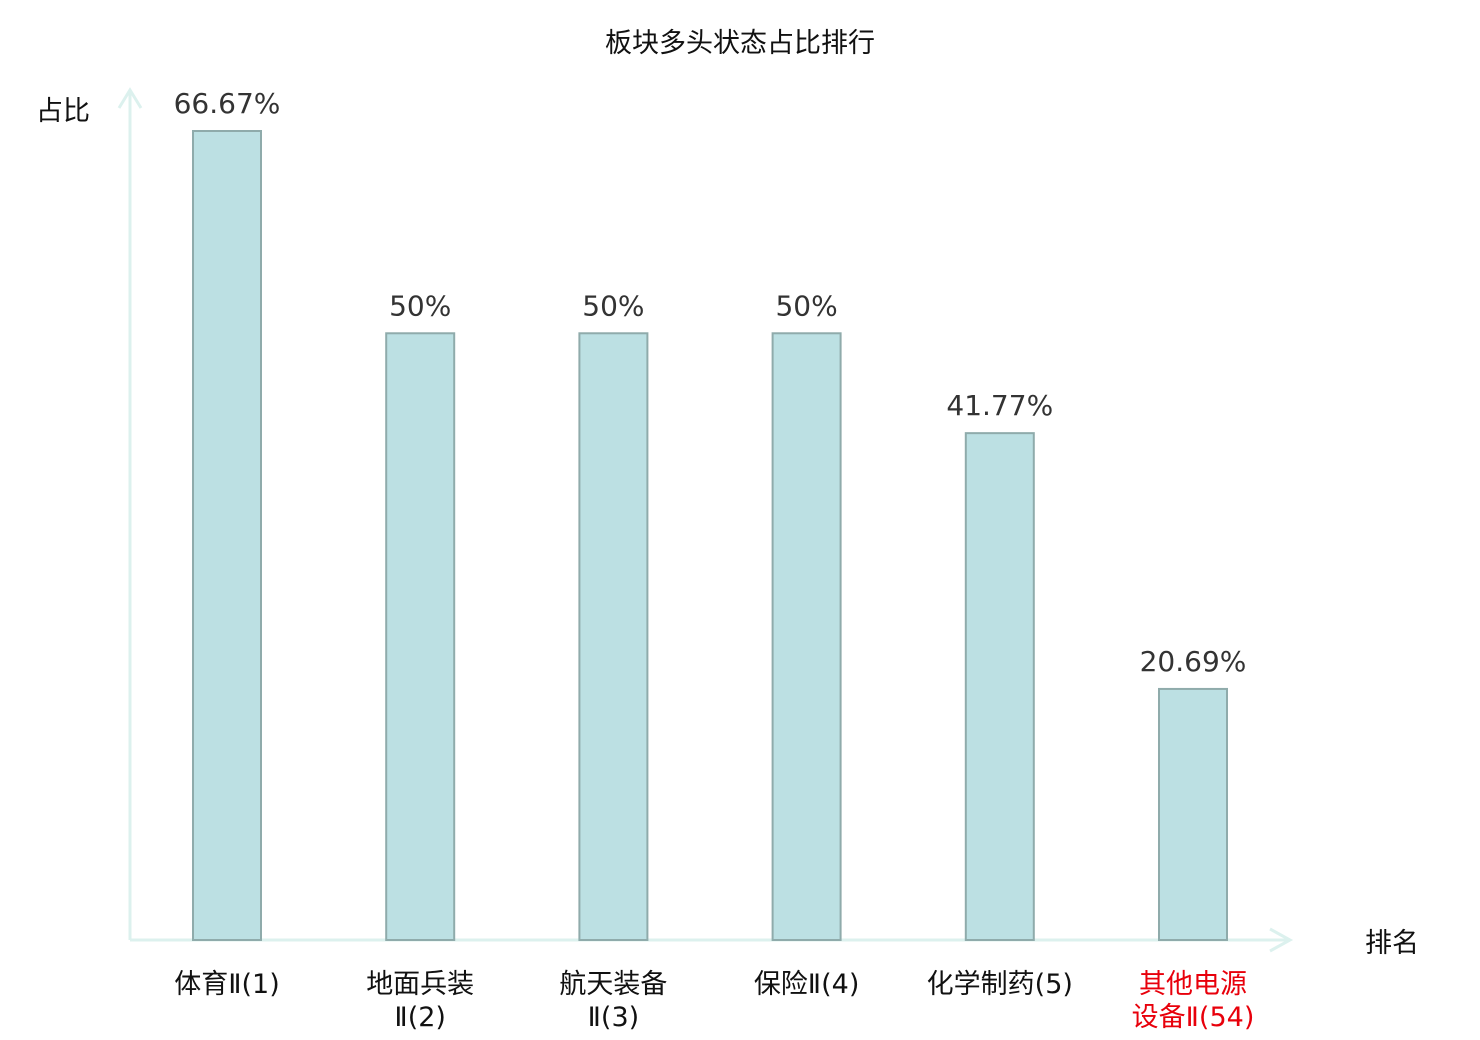  I want to click on x-axis: 排名, so click(774, 943).